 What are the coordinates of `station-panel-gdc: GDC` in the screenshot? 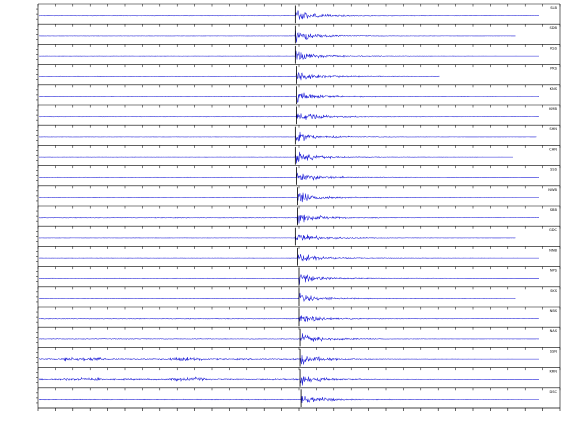 It's located at (298, 236).